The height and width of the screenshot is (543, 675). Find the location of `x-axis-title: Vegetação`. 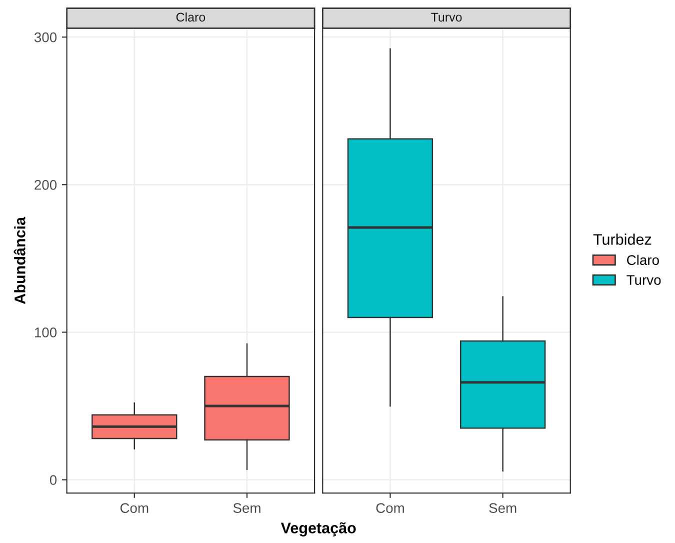

x-axis-title: Vegetação is located at coordinates (318, 529).